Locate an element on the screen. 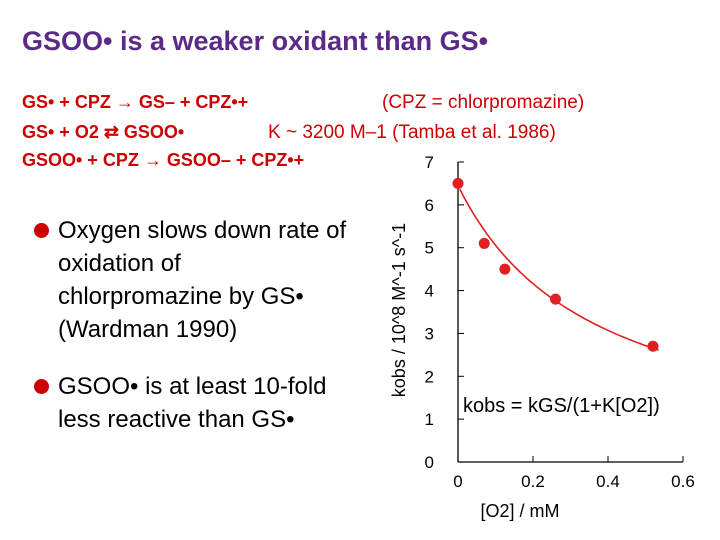 The image size is (720, 540). fit-curve is located at coordinates (559, 269).